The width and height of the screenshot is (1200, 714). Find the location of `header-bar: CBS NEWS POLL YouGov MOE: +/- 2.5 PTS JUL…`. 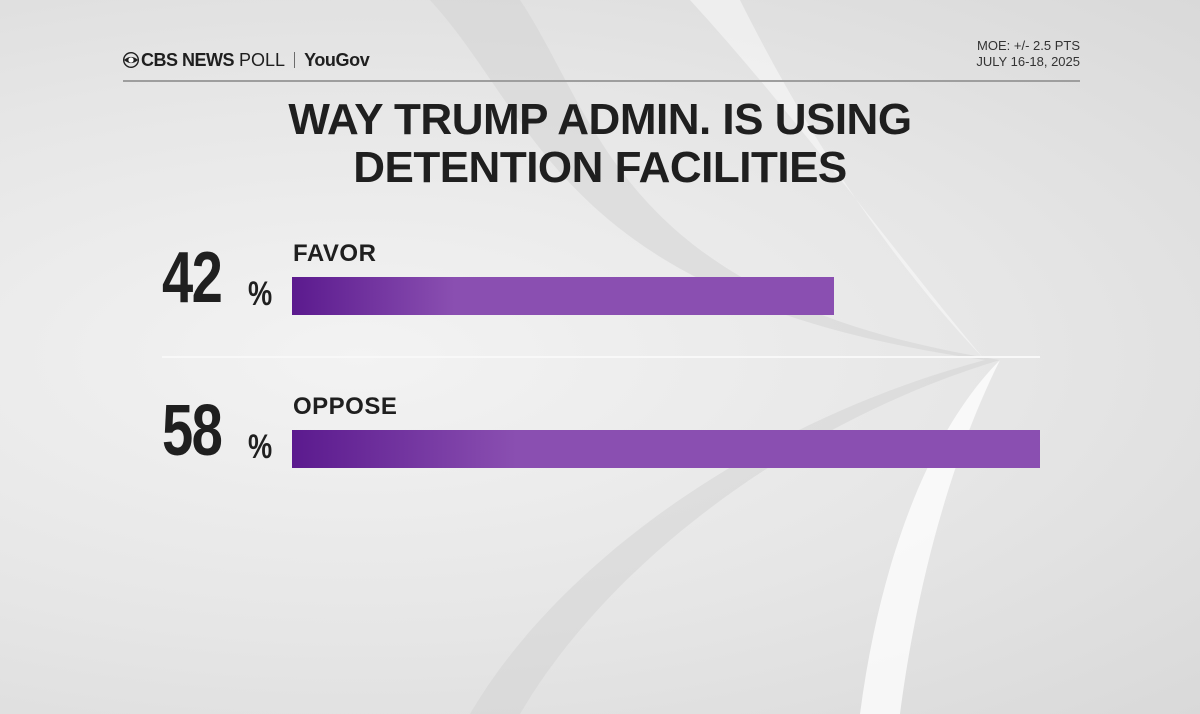

header-bar: CBS NEWS POLL YouGov MOE: +/- 2.5 PTS JUL… is located at coordinates (601, 60).